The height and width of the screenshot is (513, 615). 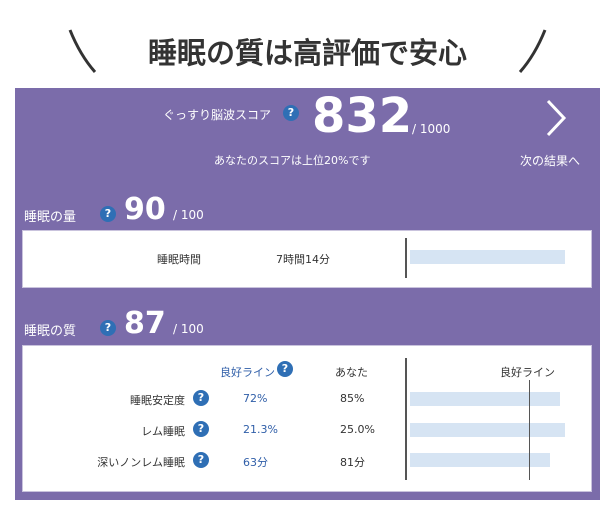 I want to click on quantity-max: / 100, so click(x=188, y=215).